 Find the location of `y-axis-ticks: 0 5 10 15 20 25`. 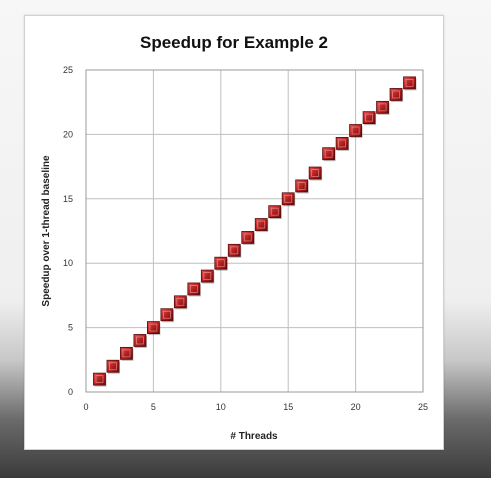

y-axis-ticks: 0 5 10 15 20 25 is located at coordinates (68, 231).